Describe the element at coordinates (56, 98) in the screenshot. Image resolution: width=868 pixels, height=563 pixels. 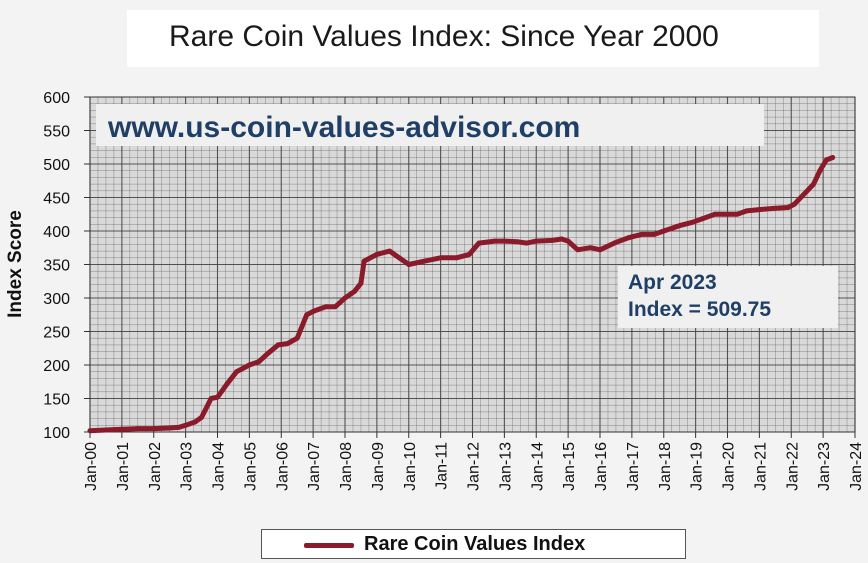
I see `y-tick-label: 600` at that location.